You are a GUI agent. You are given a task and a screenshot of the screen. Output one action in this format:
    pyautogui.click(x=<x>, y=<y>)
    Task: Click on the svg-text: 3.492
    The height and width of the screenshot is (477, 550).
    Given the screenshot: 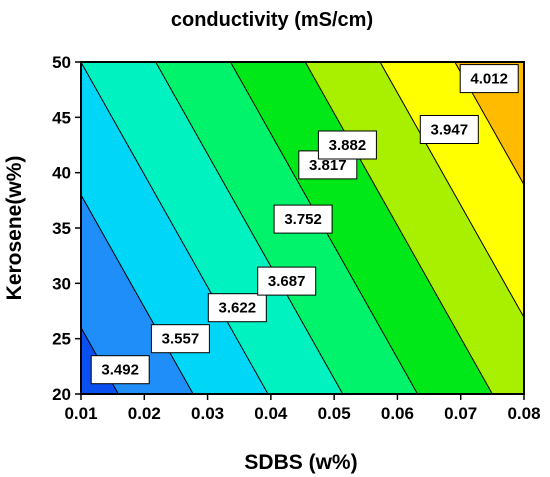 What is the action you would take?
    pyautogui.click(x=120, y=370)
    